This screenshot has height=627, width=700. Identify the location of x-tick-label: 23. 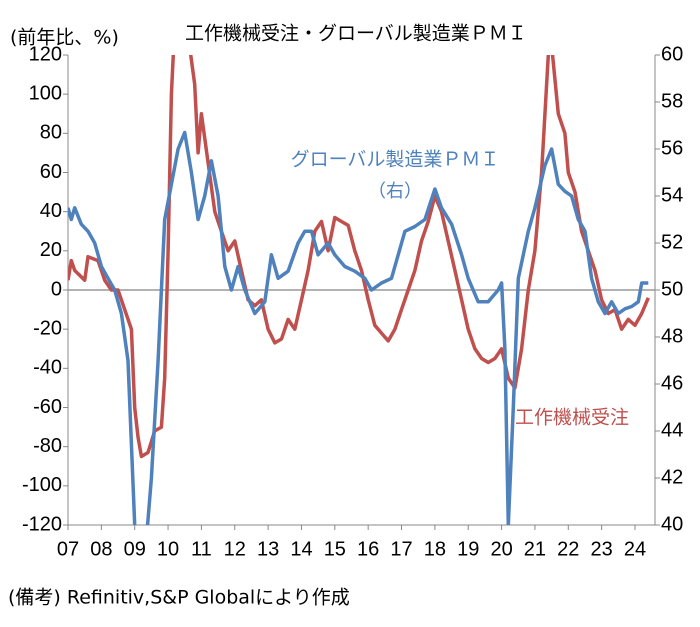
(602, 549).